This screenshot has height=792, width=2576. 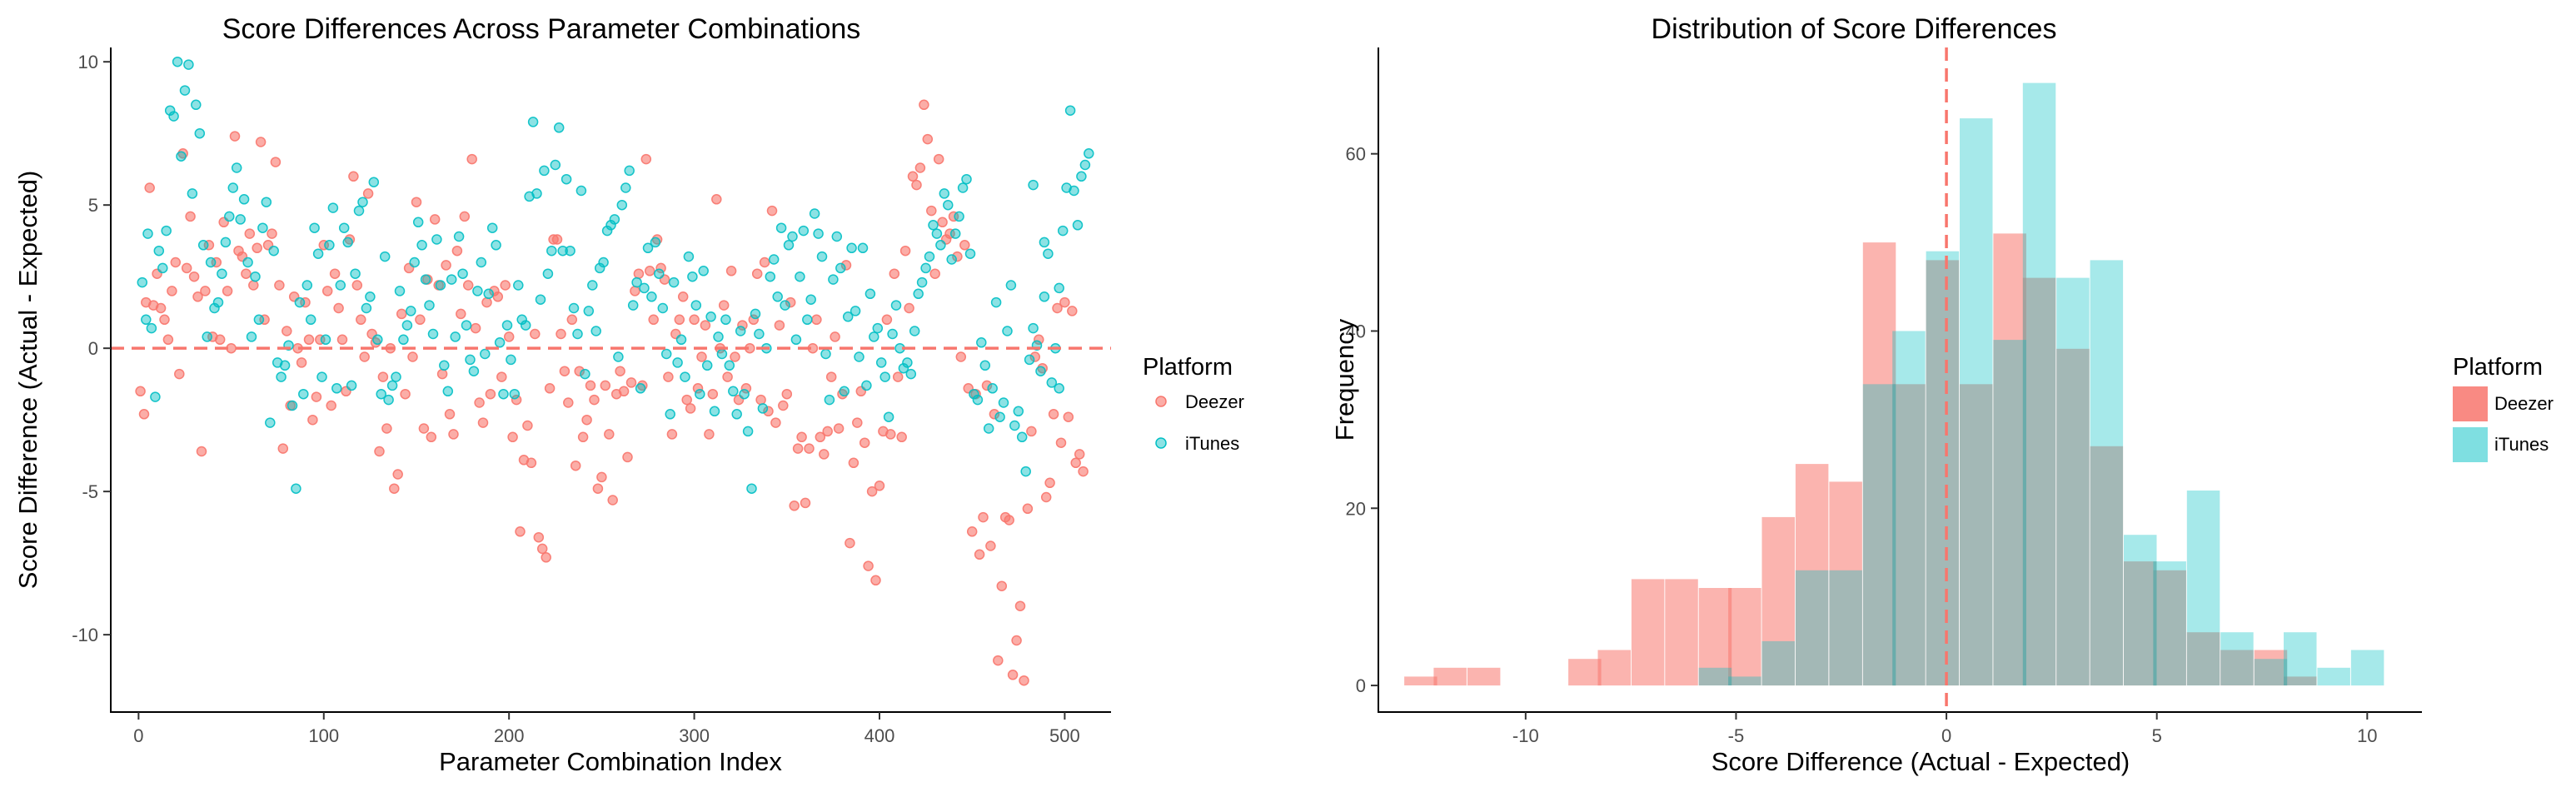 I want to click on scatter-x-tick-label: 300, so click(x=694, y=735).